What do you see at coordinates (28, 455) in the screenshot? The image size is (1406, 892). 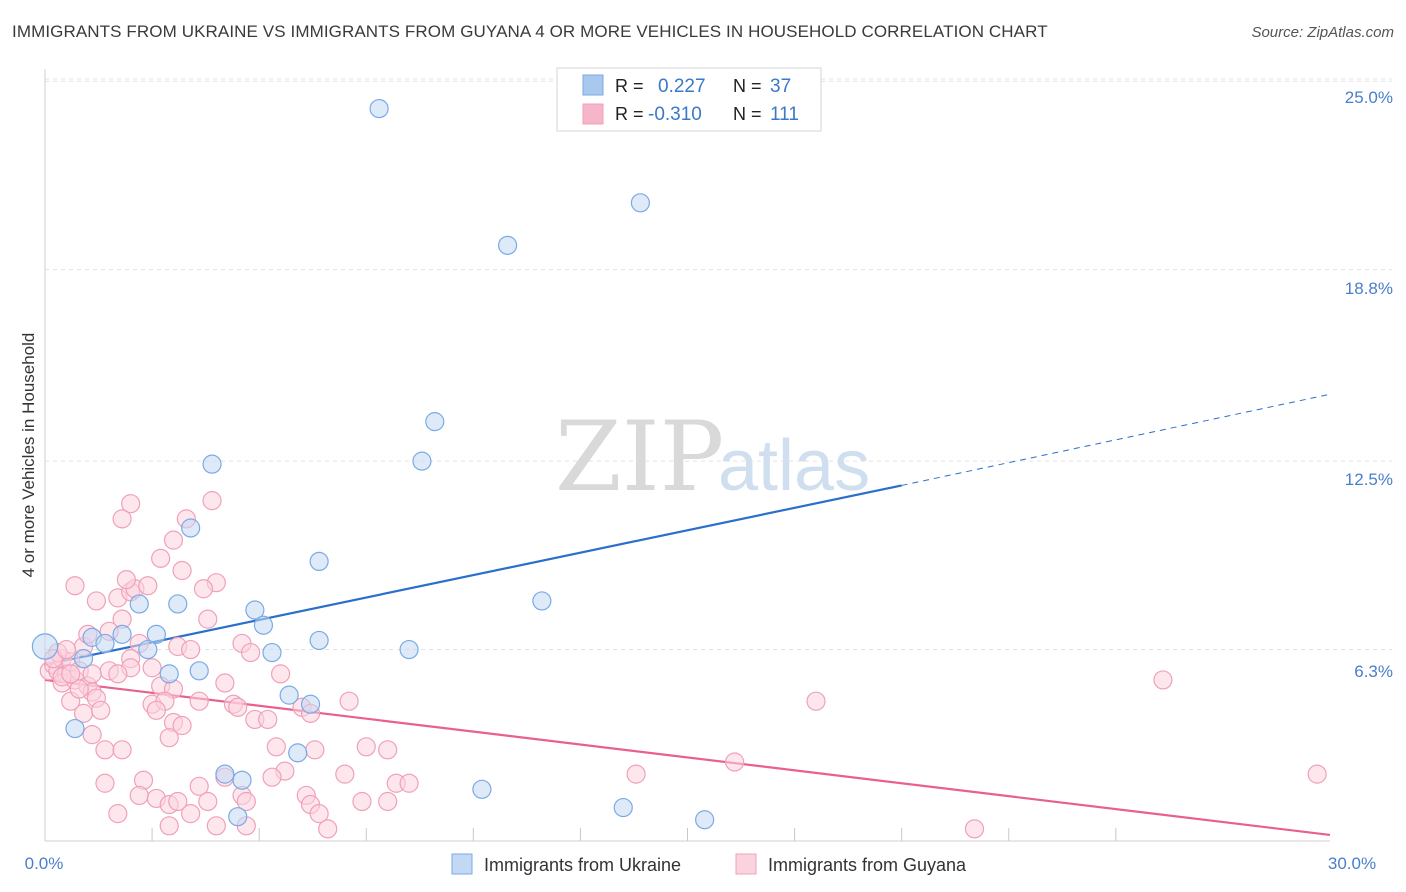 I see `y-axis-label: 4 or more Vehicles in Household` at bounding box center [28, 455].